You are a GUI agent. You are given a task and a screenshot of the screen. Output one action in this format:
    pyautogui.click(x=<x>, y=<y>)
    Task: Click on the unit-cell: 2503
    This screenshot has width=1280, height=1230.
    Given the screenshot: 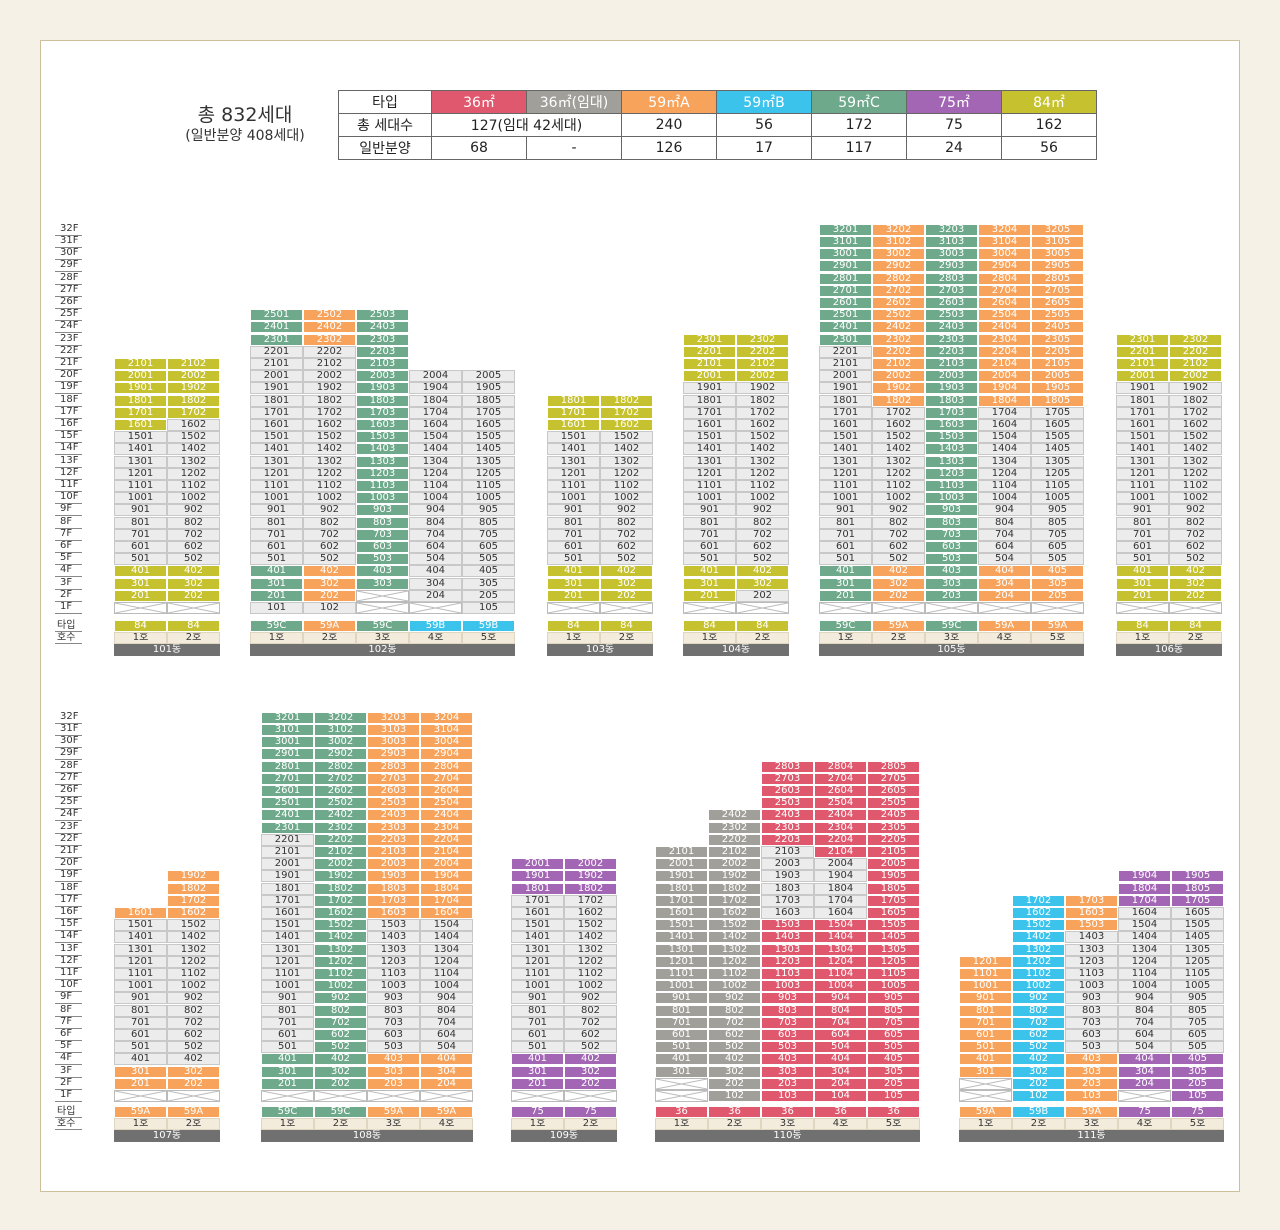 What is the action you would take?
    pyautogui.click(x=382, y=315)
    